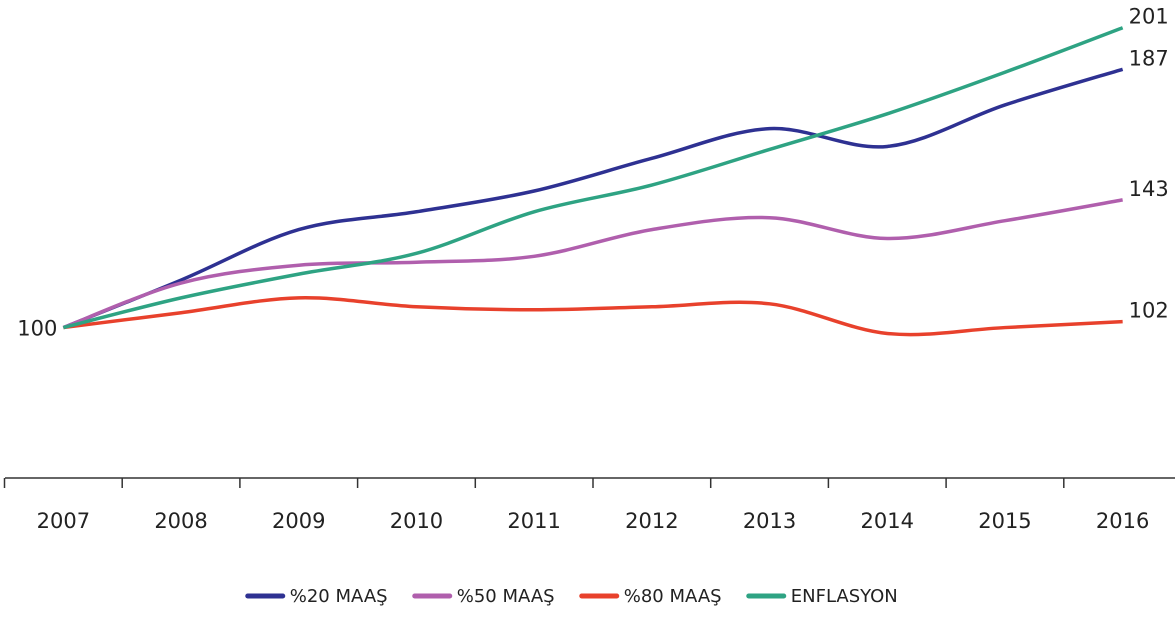 The width and height of the screenshot is (1175, 621). Describe the element at coordinates (1149, 17) in the screenshot. I see `end-label: 201` at that location.